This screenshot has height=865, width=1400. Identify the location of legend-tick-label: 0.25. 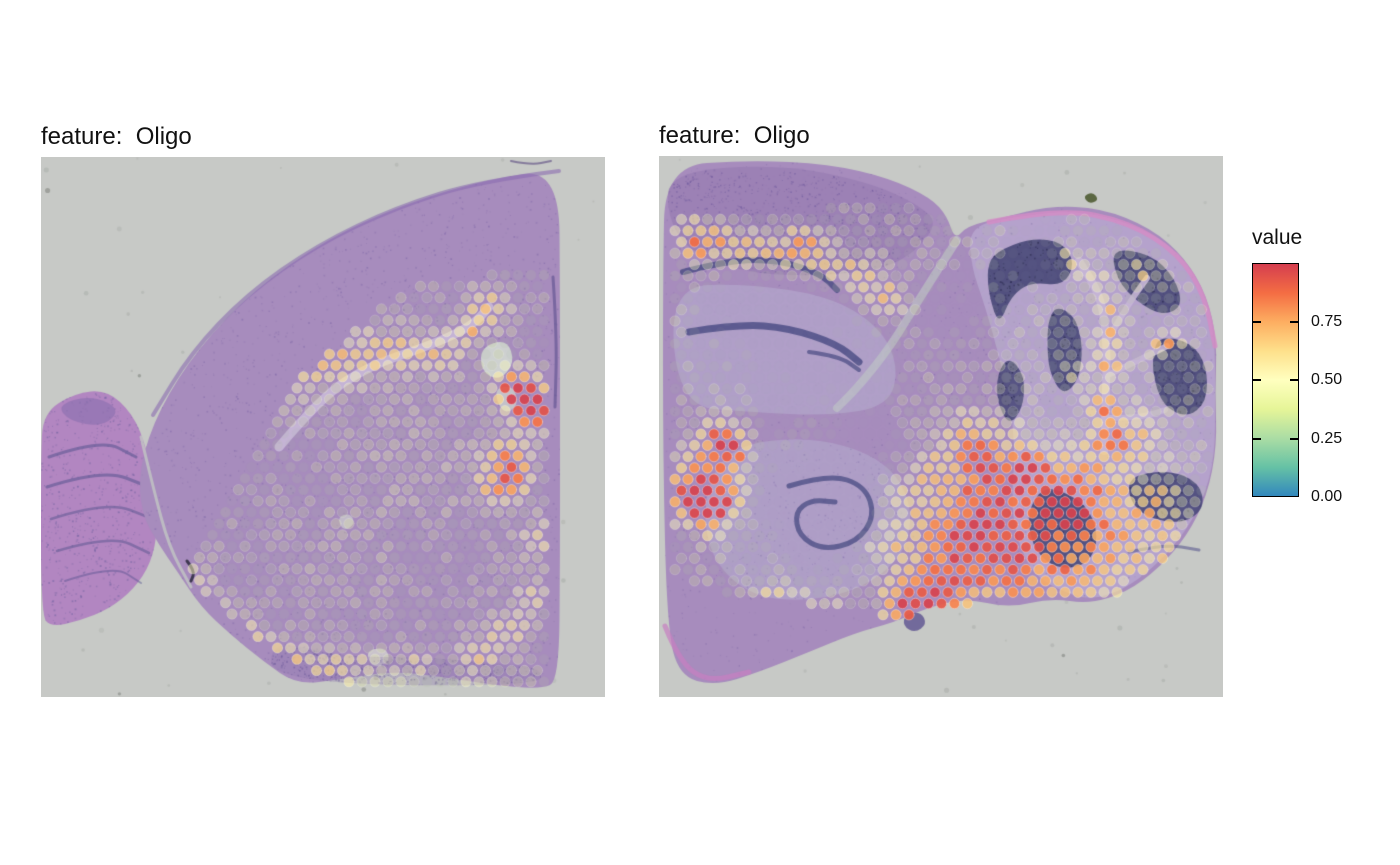
(1327, 438).